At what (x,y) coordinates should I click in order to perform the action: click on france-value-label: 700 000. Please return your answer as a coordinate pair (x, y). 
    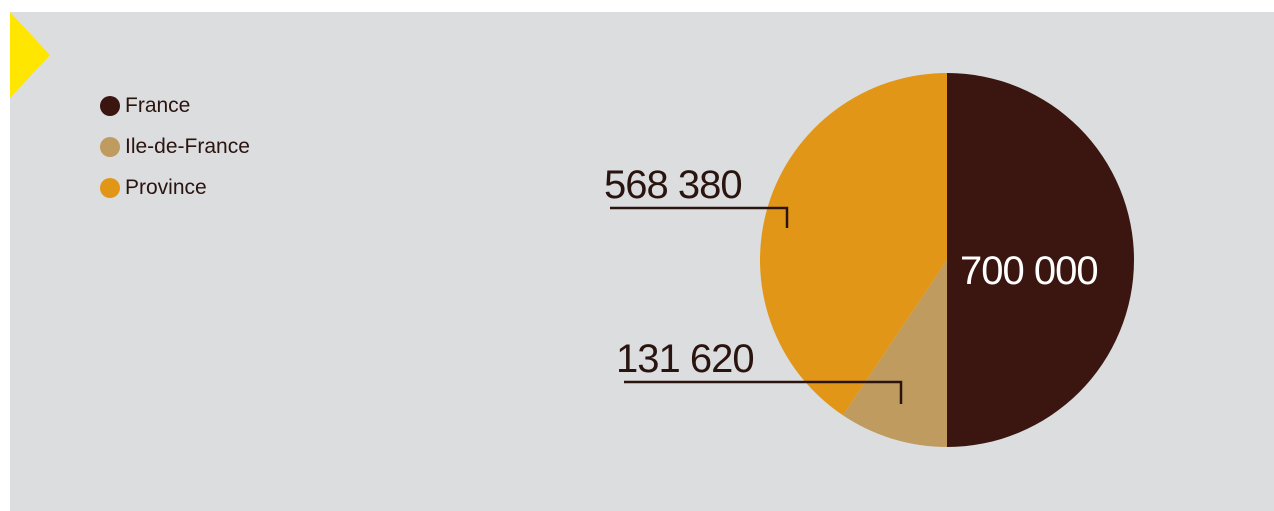
    Looking at the image, I should click on (1029, 271).